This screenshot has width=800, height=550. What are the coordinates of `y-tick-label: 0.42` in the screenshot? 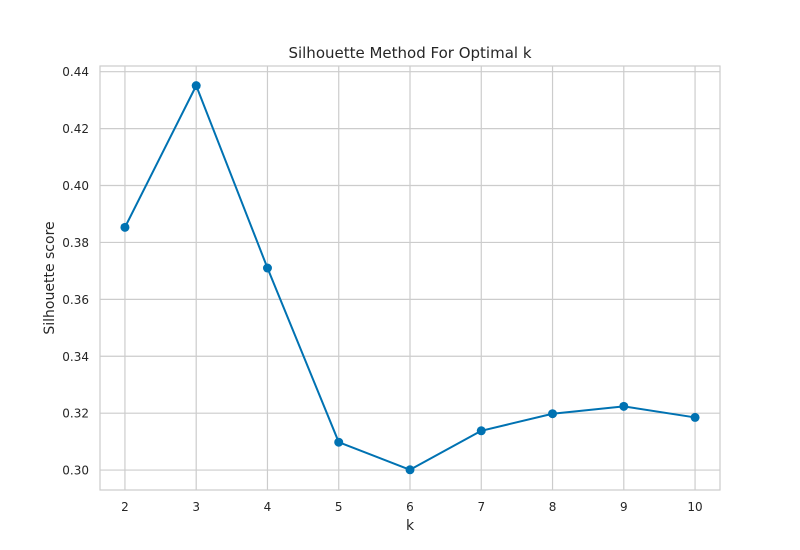 It's located at (75, 129).